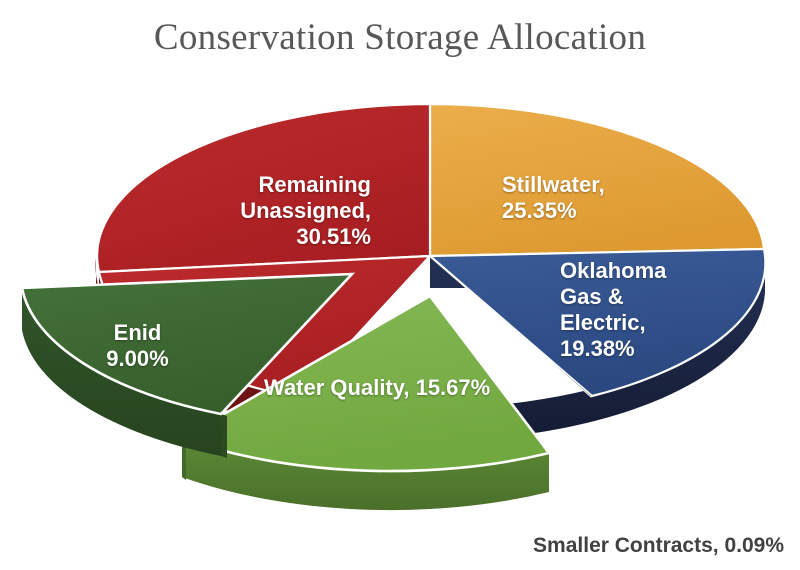 This screenshot has width=800, height=570. What do you see at coordinates (597, 180) in the screenshot?
I see `slice-stillwater` at bounding box center [597, 180].